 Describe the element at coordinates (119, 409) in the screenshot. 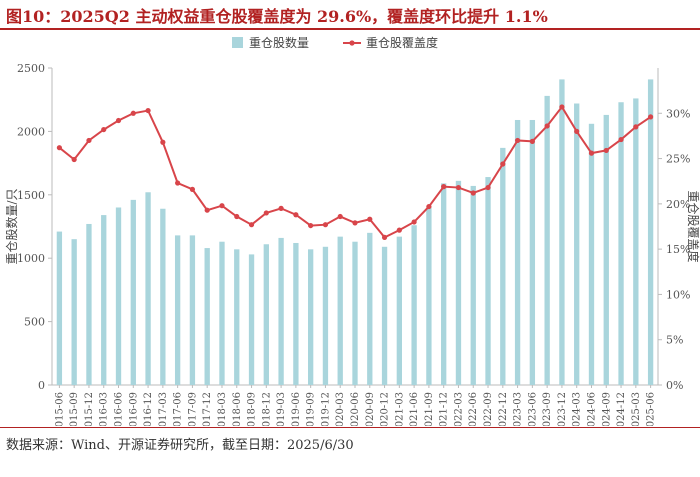

I see `x-tick-label: 2016-06` at that location.